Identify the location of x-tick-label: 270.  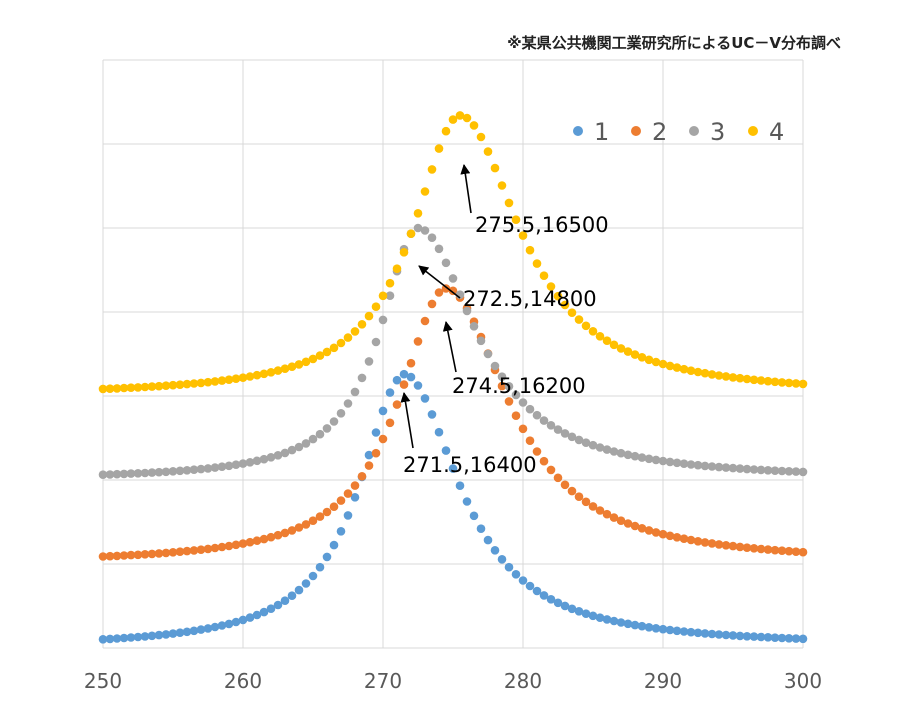
(383, 681).